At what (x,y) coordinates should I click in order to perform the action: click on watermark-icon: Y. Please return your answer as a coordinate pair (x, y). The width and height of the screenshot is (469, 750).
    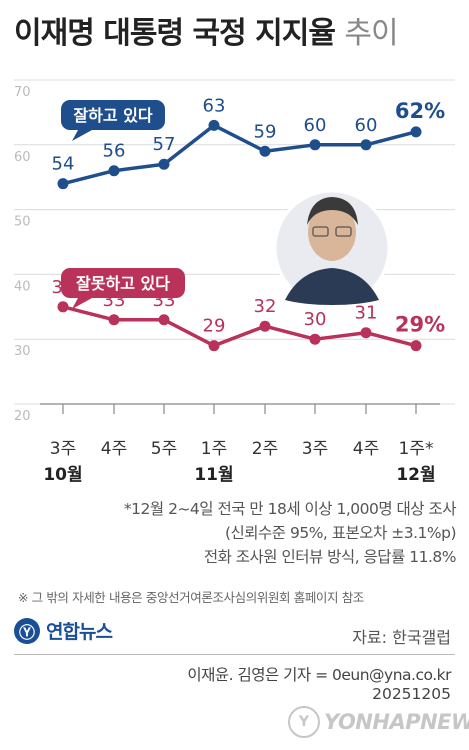
    Looking at the image, I should click on (304, 722).